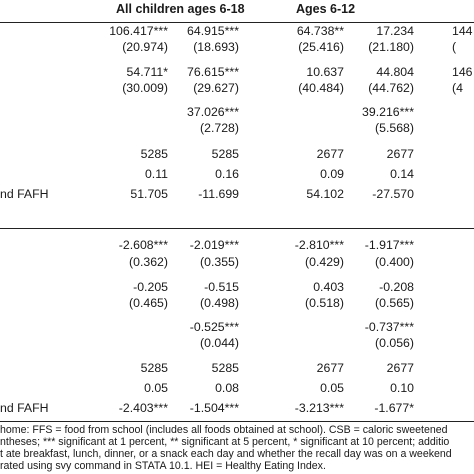  I want to click on cell: 106.417***, so click(138, 31).